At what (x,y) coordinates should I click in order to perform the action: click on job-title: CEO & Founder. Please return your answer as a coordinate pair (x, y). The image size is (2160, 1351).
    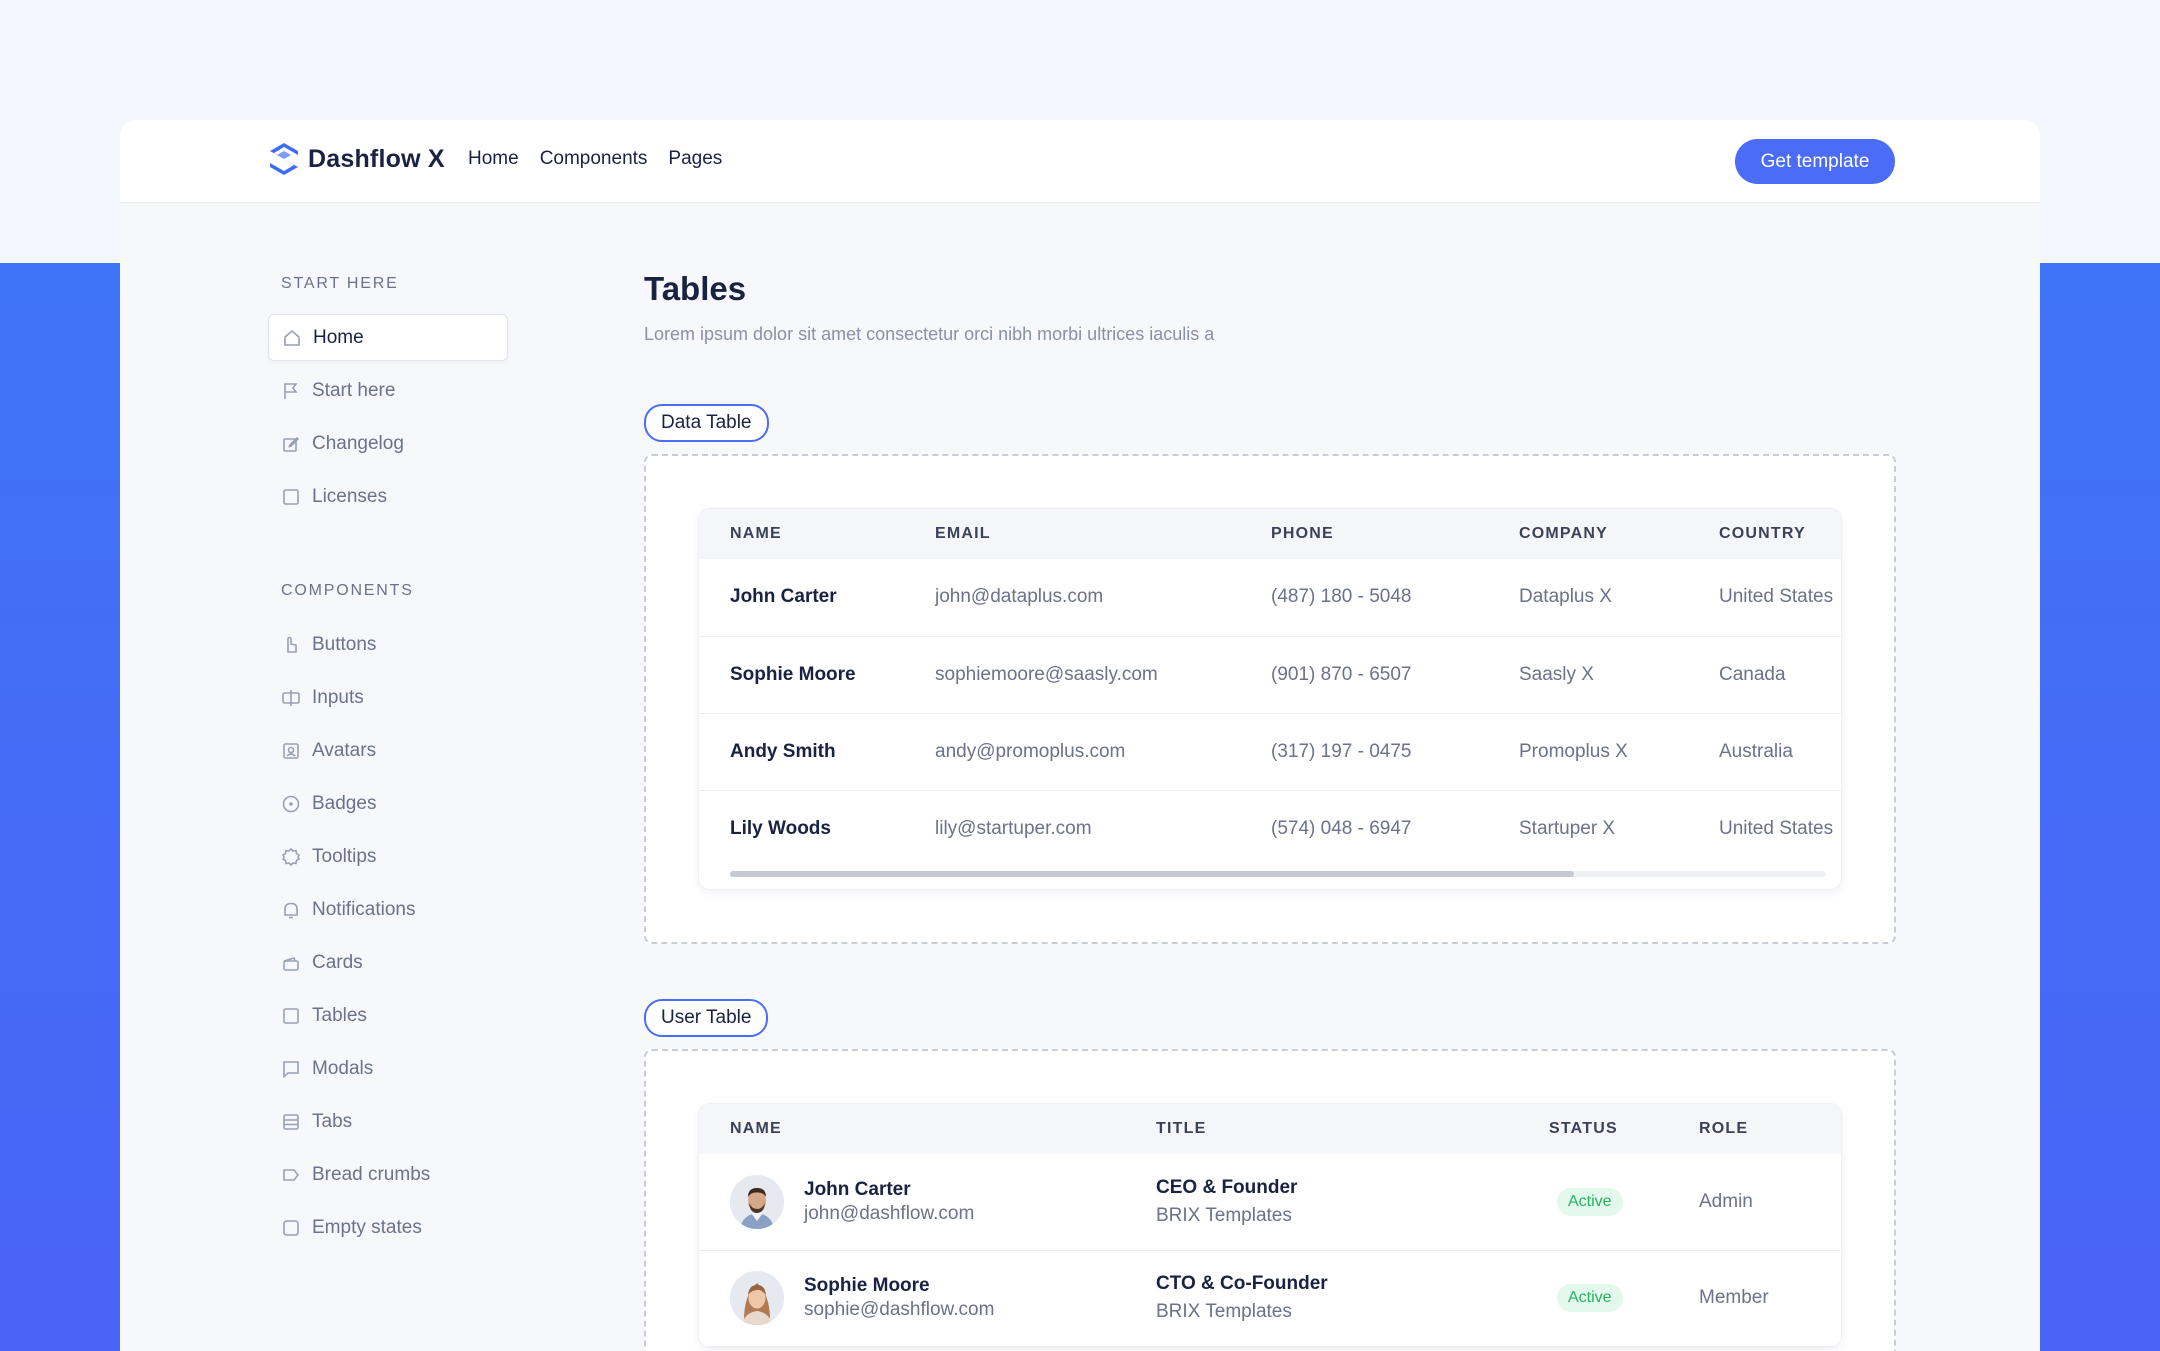
    Looking at the image, I should click on (1227, 1187).